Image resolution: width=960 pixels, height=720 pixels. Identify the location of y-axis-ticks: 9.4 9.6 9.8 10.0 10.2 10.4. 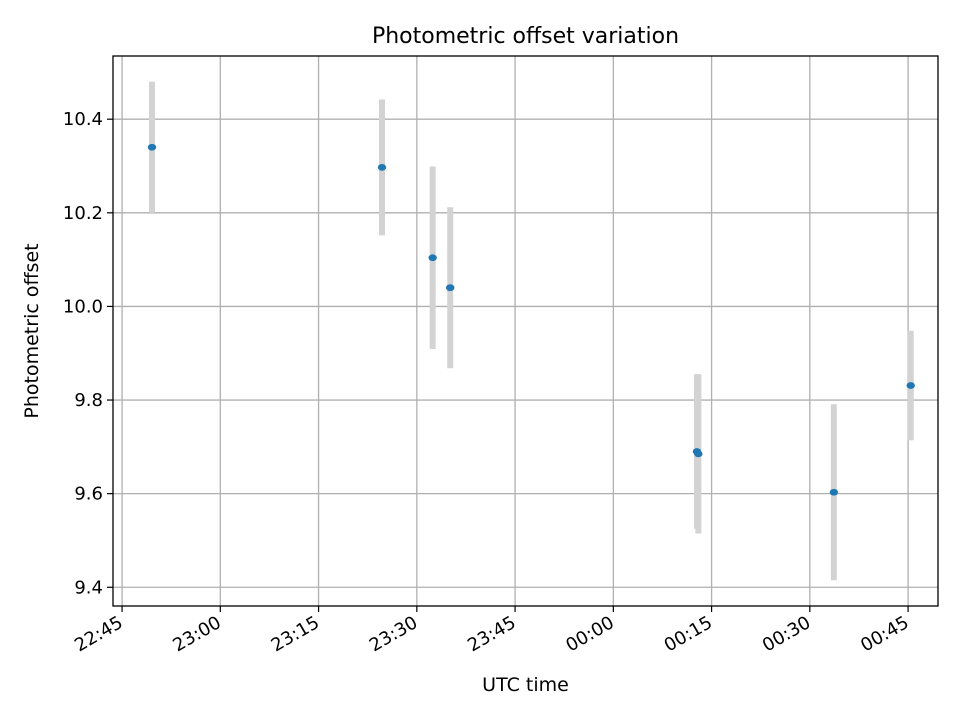
(88, 353).